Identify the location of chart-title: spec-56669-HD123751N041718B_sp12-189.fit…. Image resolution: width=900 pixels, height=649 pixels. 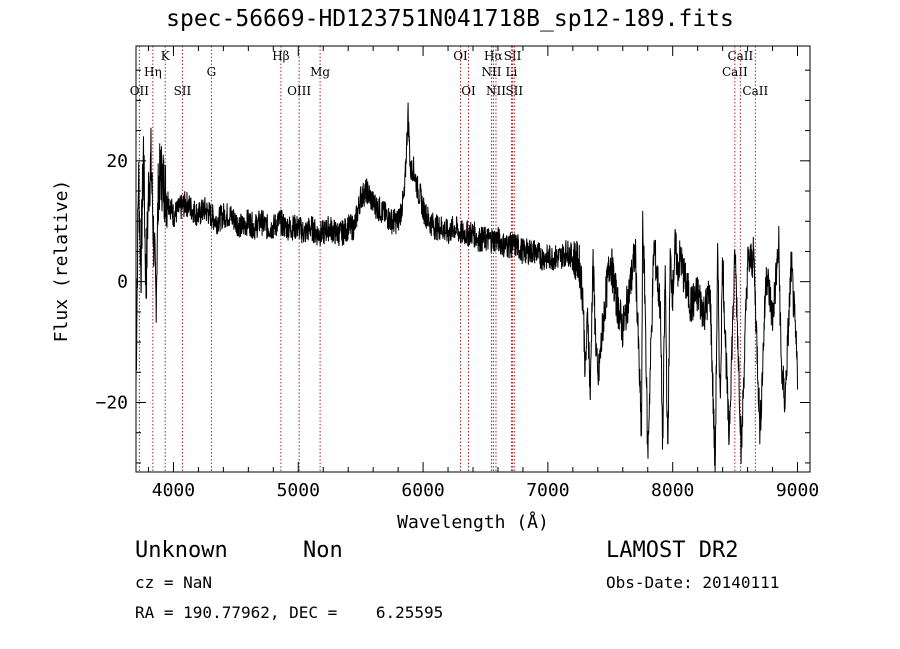
(450, 19).